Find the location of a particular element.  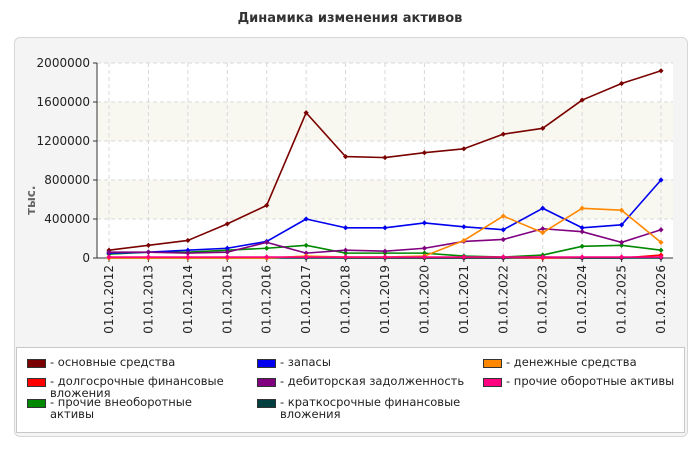

legend-label: - долгосрочные финансовые вложения is located at coordinates (137, 387).